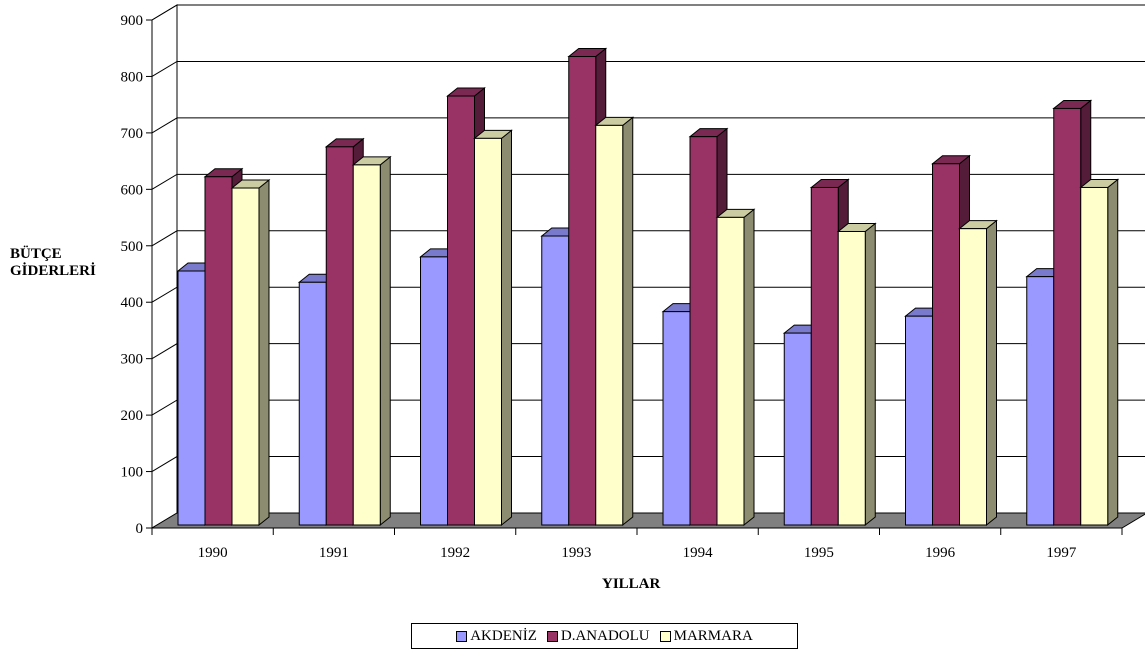  Describe the element at coordinates (132, 77) in the screenshot. I see `y-tick-label: 800` at that location.